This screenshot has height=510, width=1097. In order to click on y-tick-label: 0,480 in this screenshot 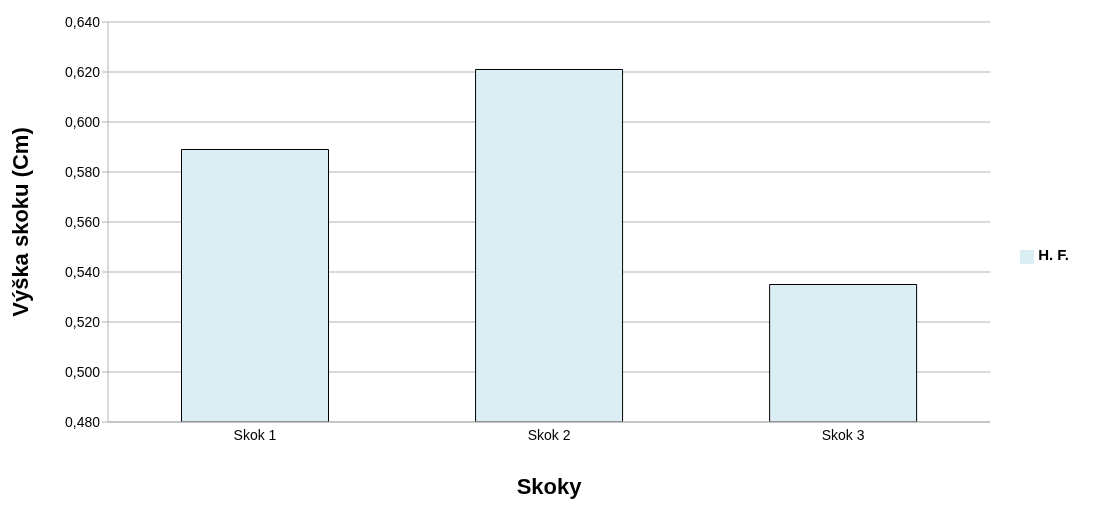, I will do `click(82, 421)`.